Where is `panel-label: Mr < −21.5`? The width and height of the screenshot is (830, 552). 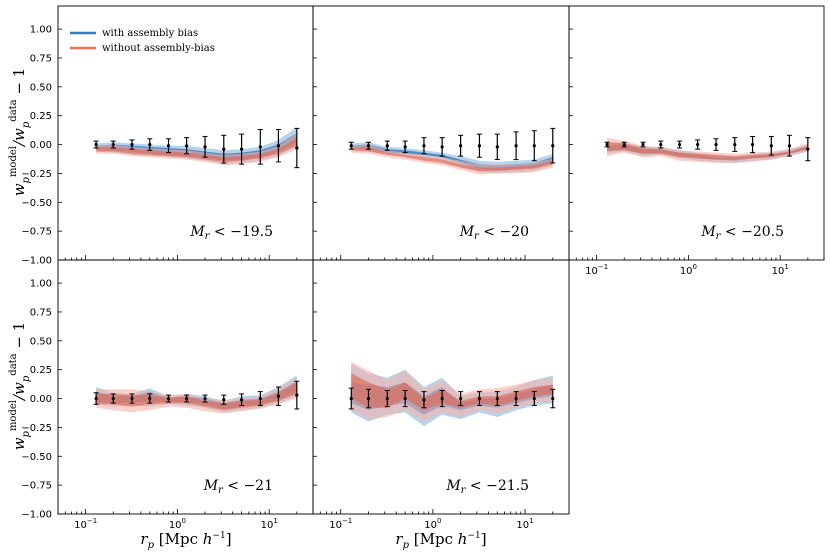 panel-label: Mr < −21.5 is located at coordinates (487, 487).